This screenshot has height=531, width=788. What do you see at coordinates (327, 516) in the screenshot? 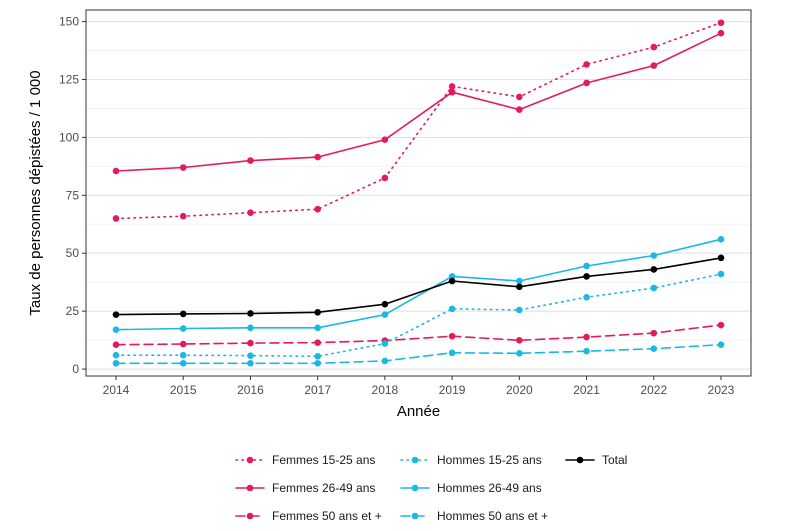
I see `legend-label: Femmes 50 ans et +` at bounding box center [327, 516].